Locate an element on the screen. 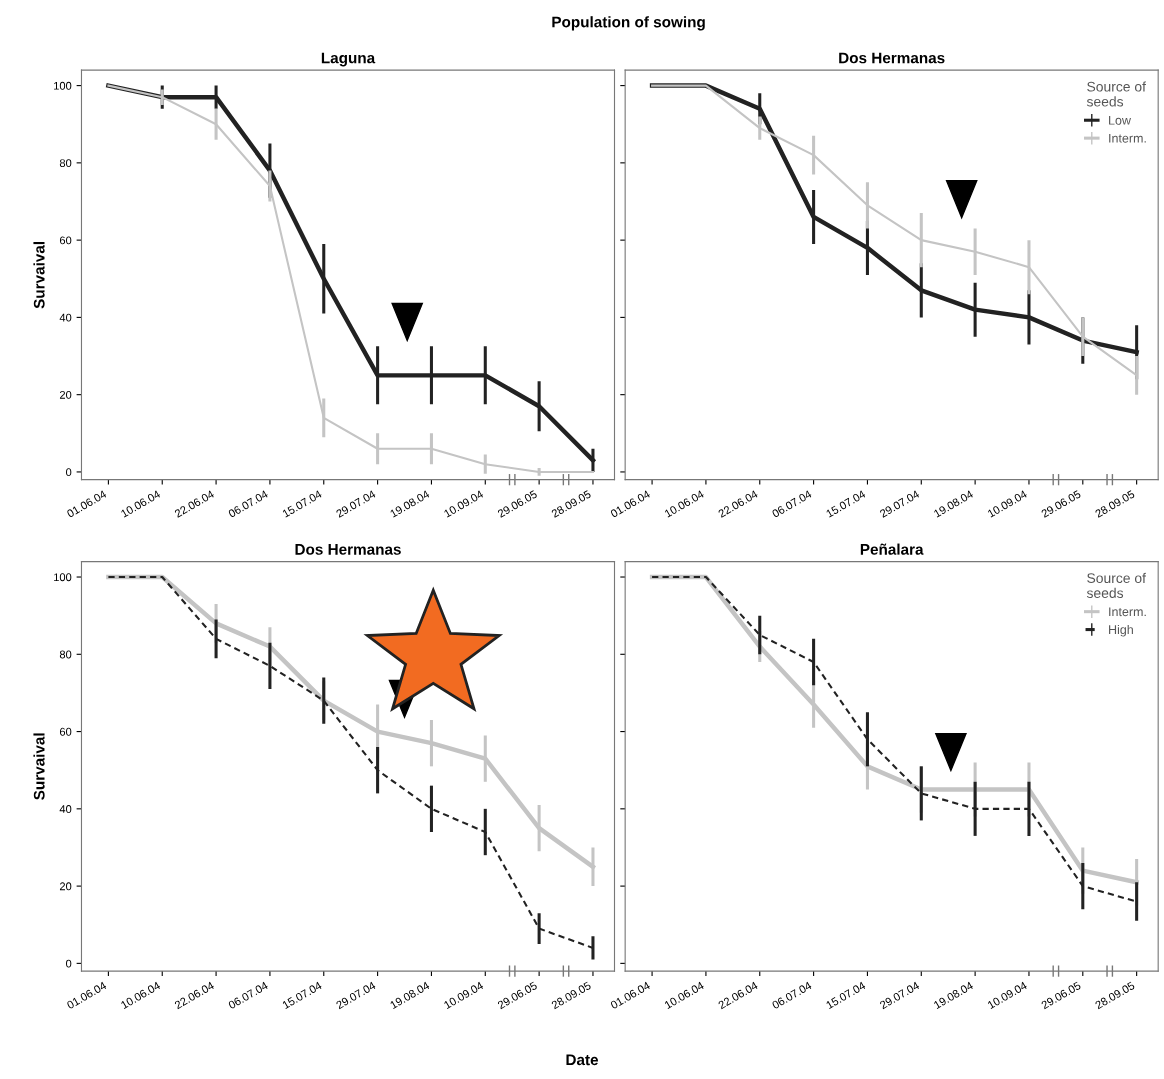 This screenshot has height=1079, width=1164. legend-label: High is located at coordinates (1121, 630).